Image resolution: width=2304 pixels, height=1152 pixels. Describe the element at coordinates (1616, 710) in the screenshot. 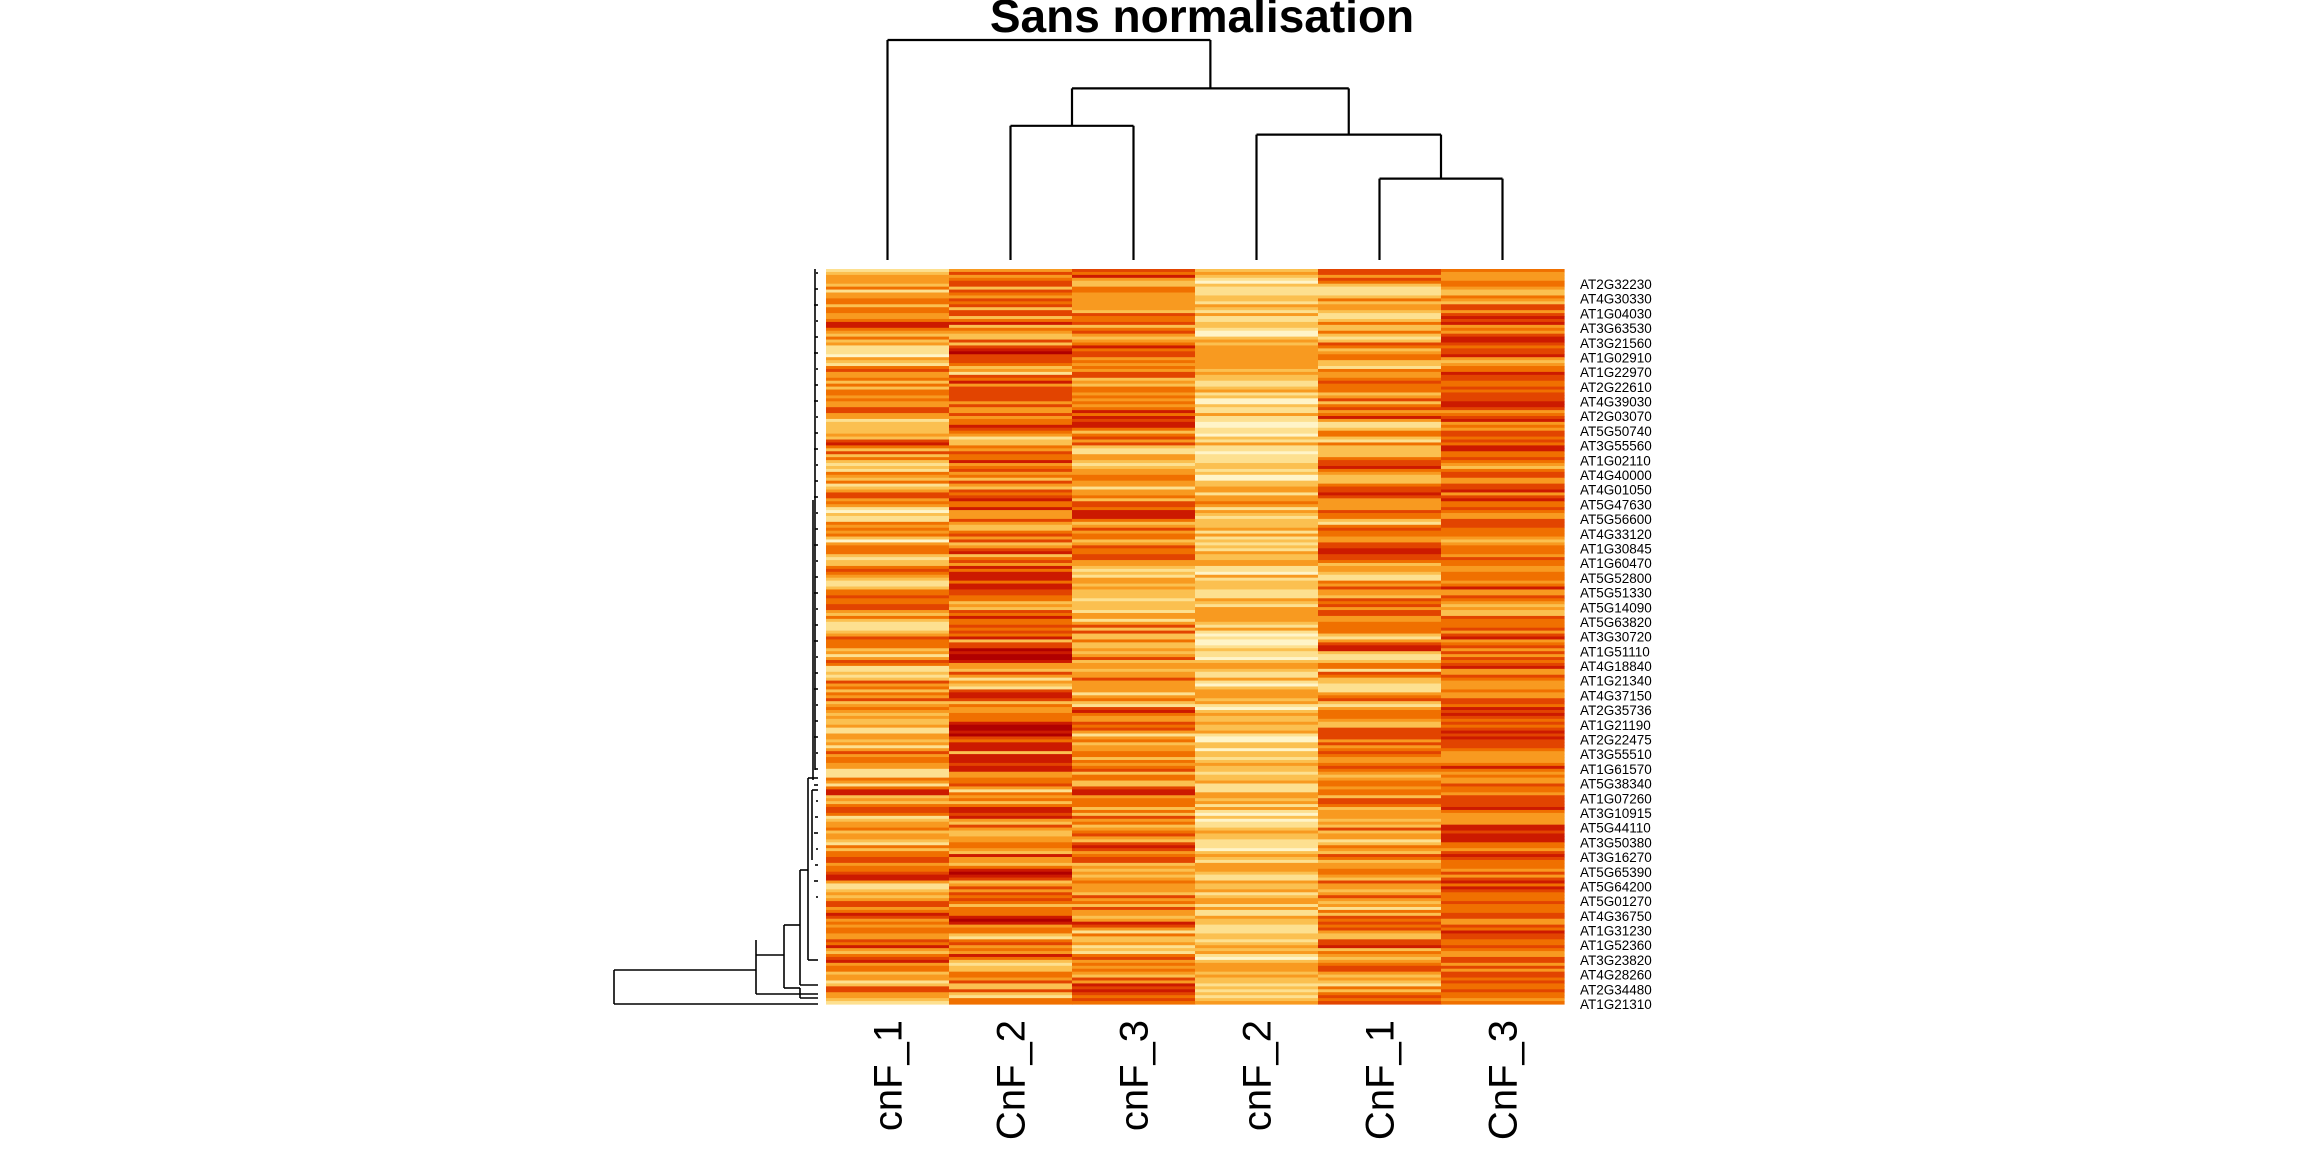

I see `row-label: AT2G35736` at that location.